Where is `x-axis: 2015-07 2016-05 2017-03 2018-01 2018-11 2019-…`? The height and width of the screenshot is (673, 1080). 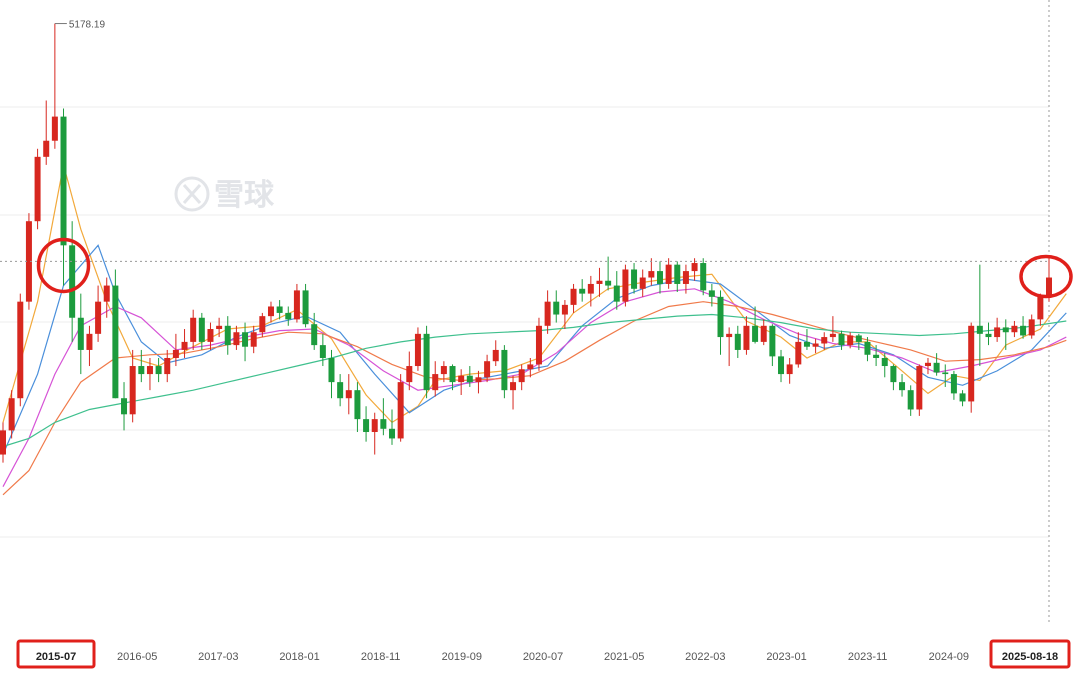
x-axis: 2015-07 2016-05 2017-03 2018-01 2018-11 2019-… is located at coordinates (543, 654).